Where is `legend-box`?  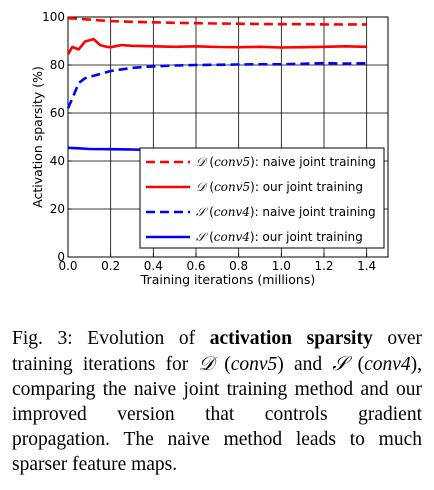
legend-box is located at coordinates (262, 198).